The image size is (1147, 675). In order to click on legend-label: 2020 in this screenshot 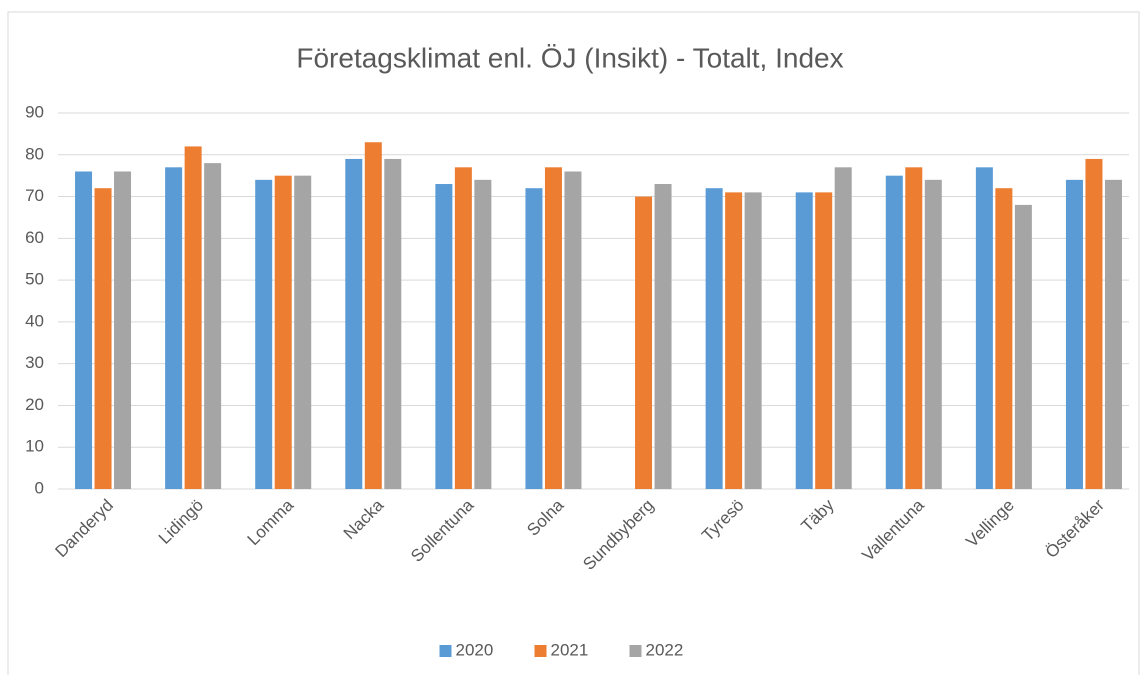, I will do `click(475, 649)`.